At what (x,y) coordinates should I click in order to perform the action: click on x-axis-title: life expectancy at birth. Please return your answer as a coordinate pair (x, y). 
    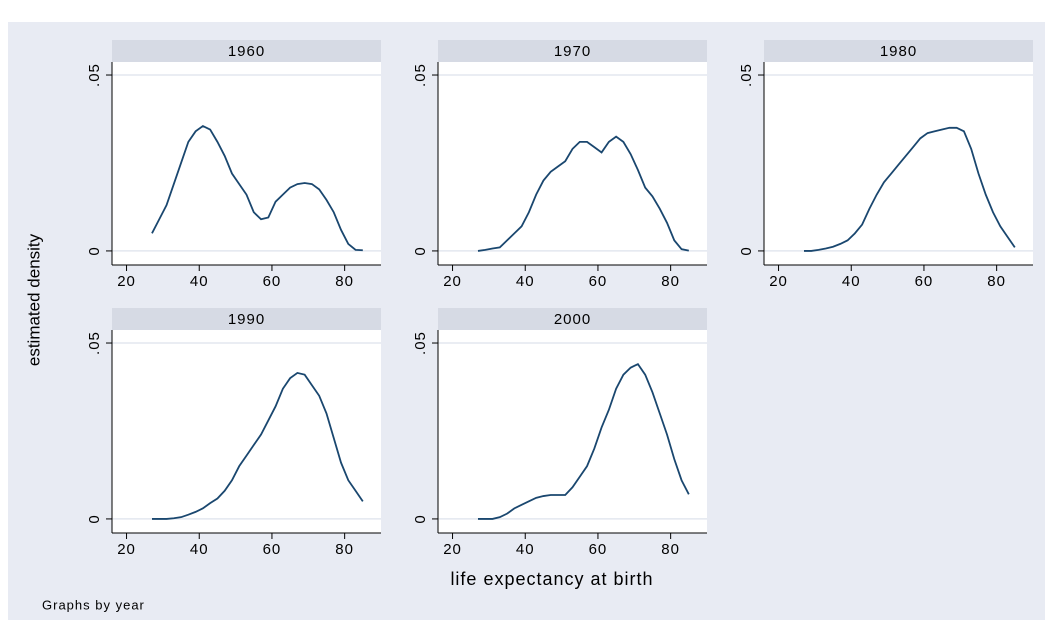
    Looking at the image, I should click on (551, 579).